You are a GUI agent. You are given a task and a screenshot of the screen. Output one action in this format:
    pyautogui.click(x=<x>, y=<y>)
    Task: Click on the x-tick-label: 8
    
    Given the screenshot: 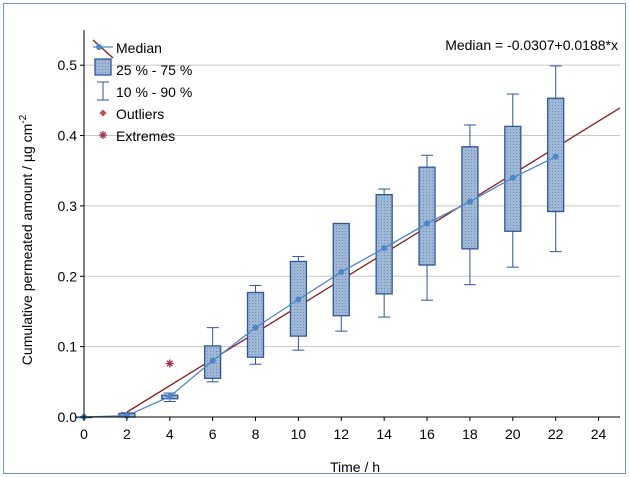 What is the action you would take?
    pyautogui.click(x=256, y=434)
    